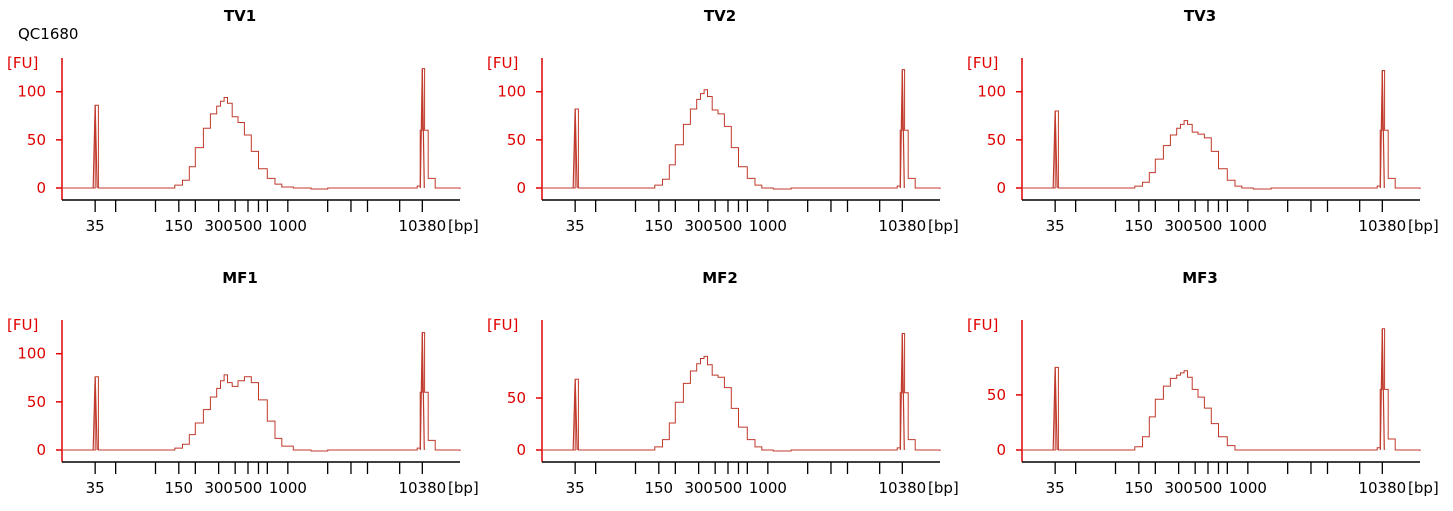 The height and width of the screenshot is (511, 1453). Describe the element at coordinates (1200, 16) in the screenshot. I see `panel-title: TV3` at that location.